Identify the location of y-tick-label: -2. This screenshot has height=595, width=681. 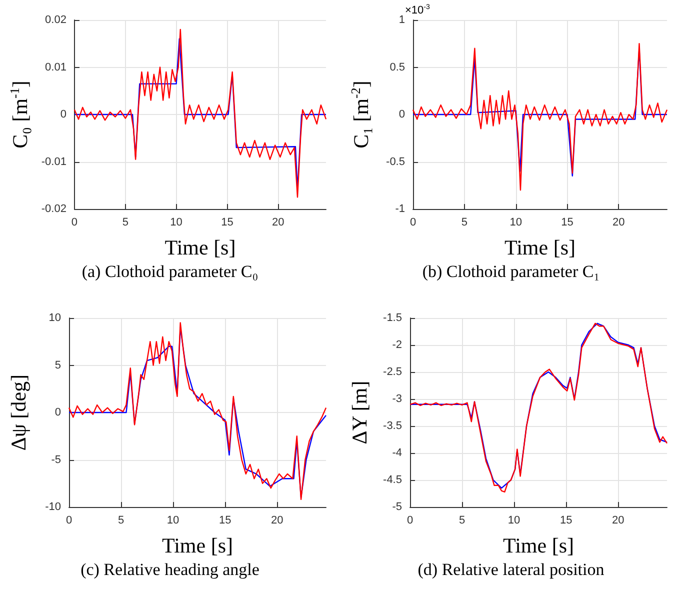
(397, 345).